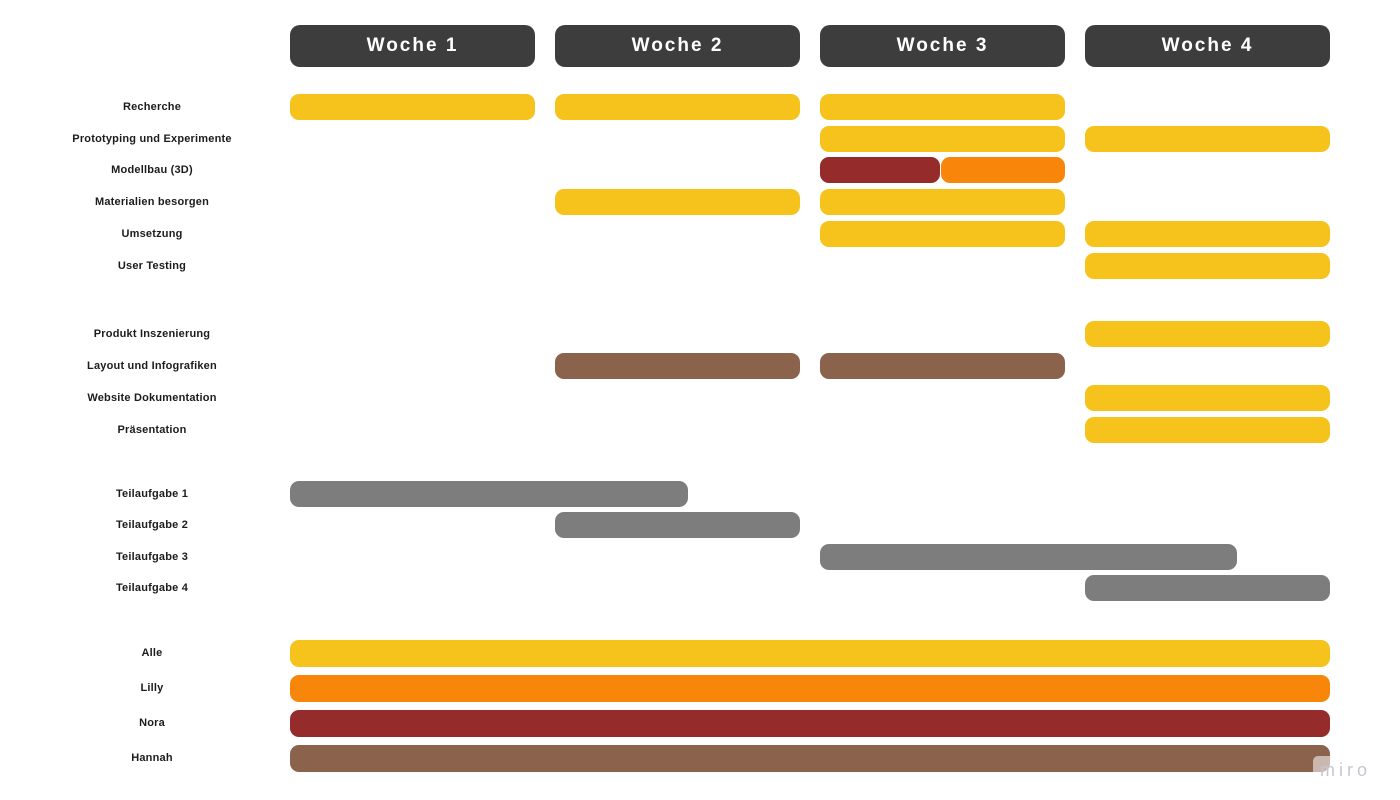  I want to click on label-legend-nora: Nora, so click(152, 723).